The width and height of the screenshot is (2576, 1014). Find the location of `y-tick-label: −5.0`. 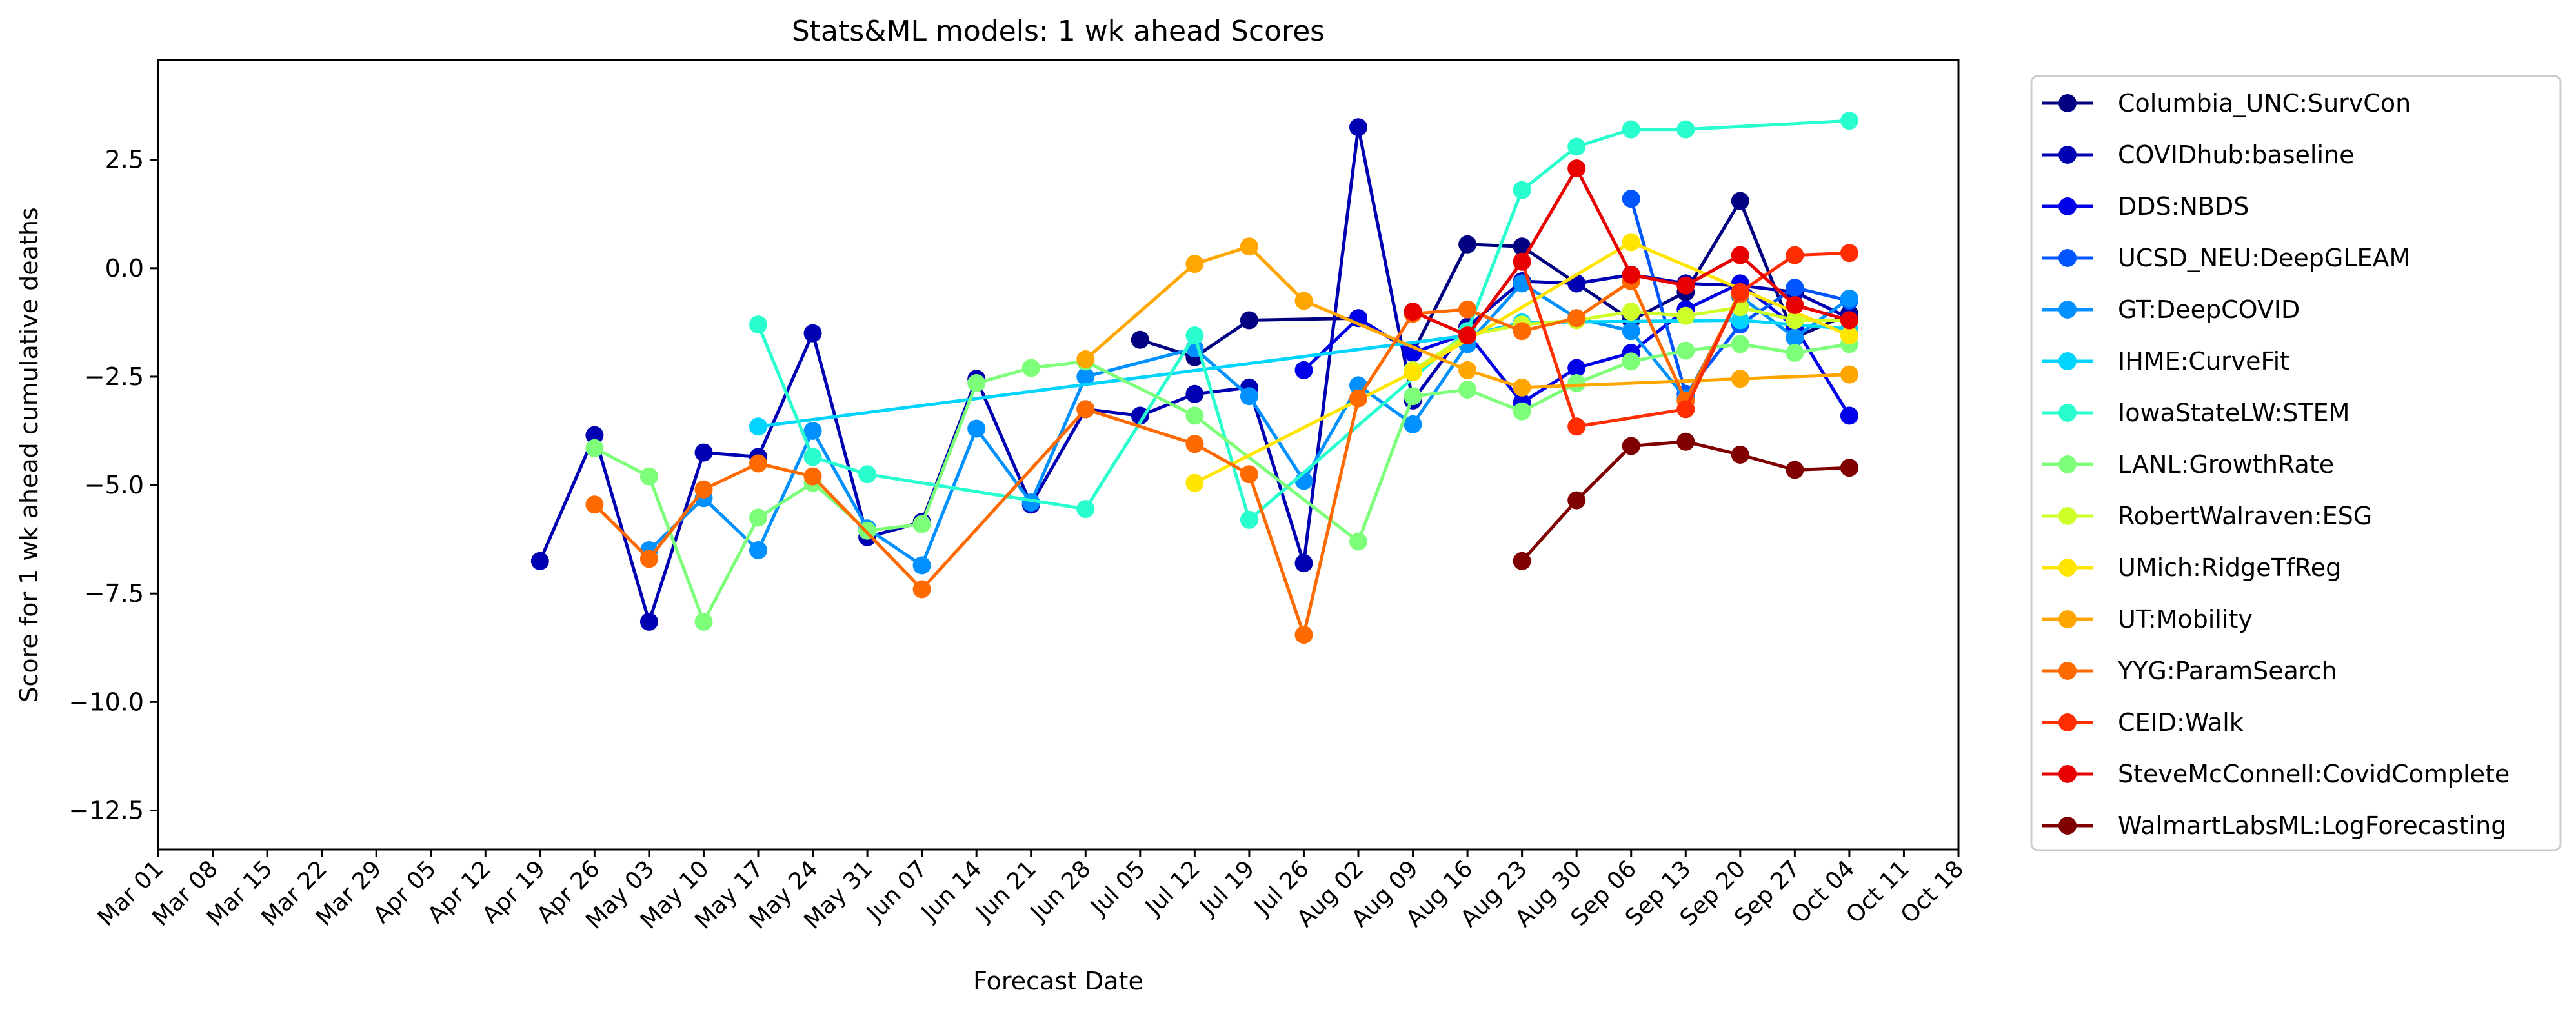

y-tick-label: −5.0 is located at coordinates (114, 485).